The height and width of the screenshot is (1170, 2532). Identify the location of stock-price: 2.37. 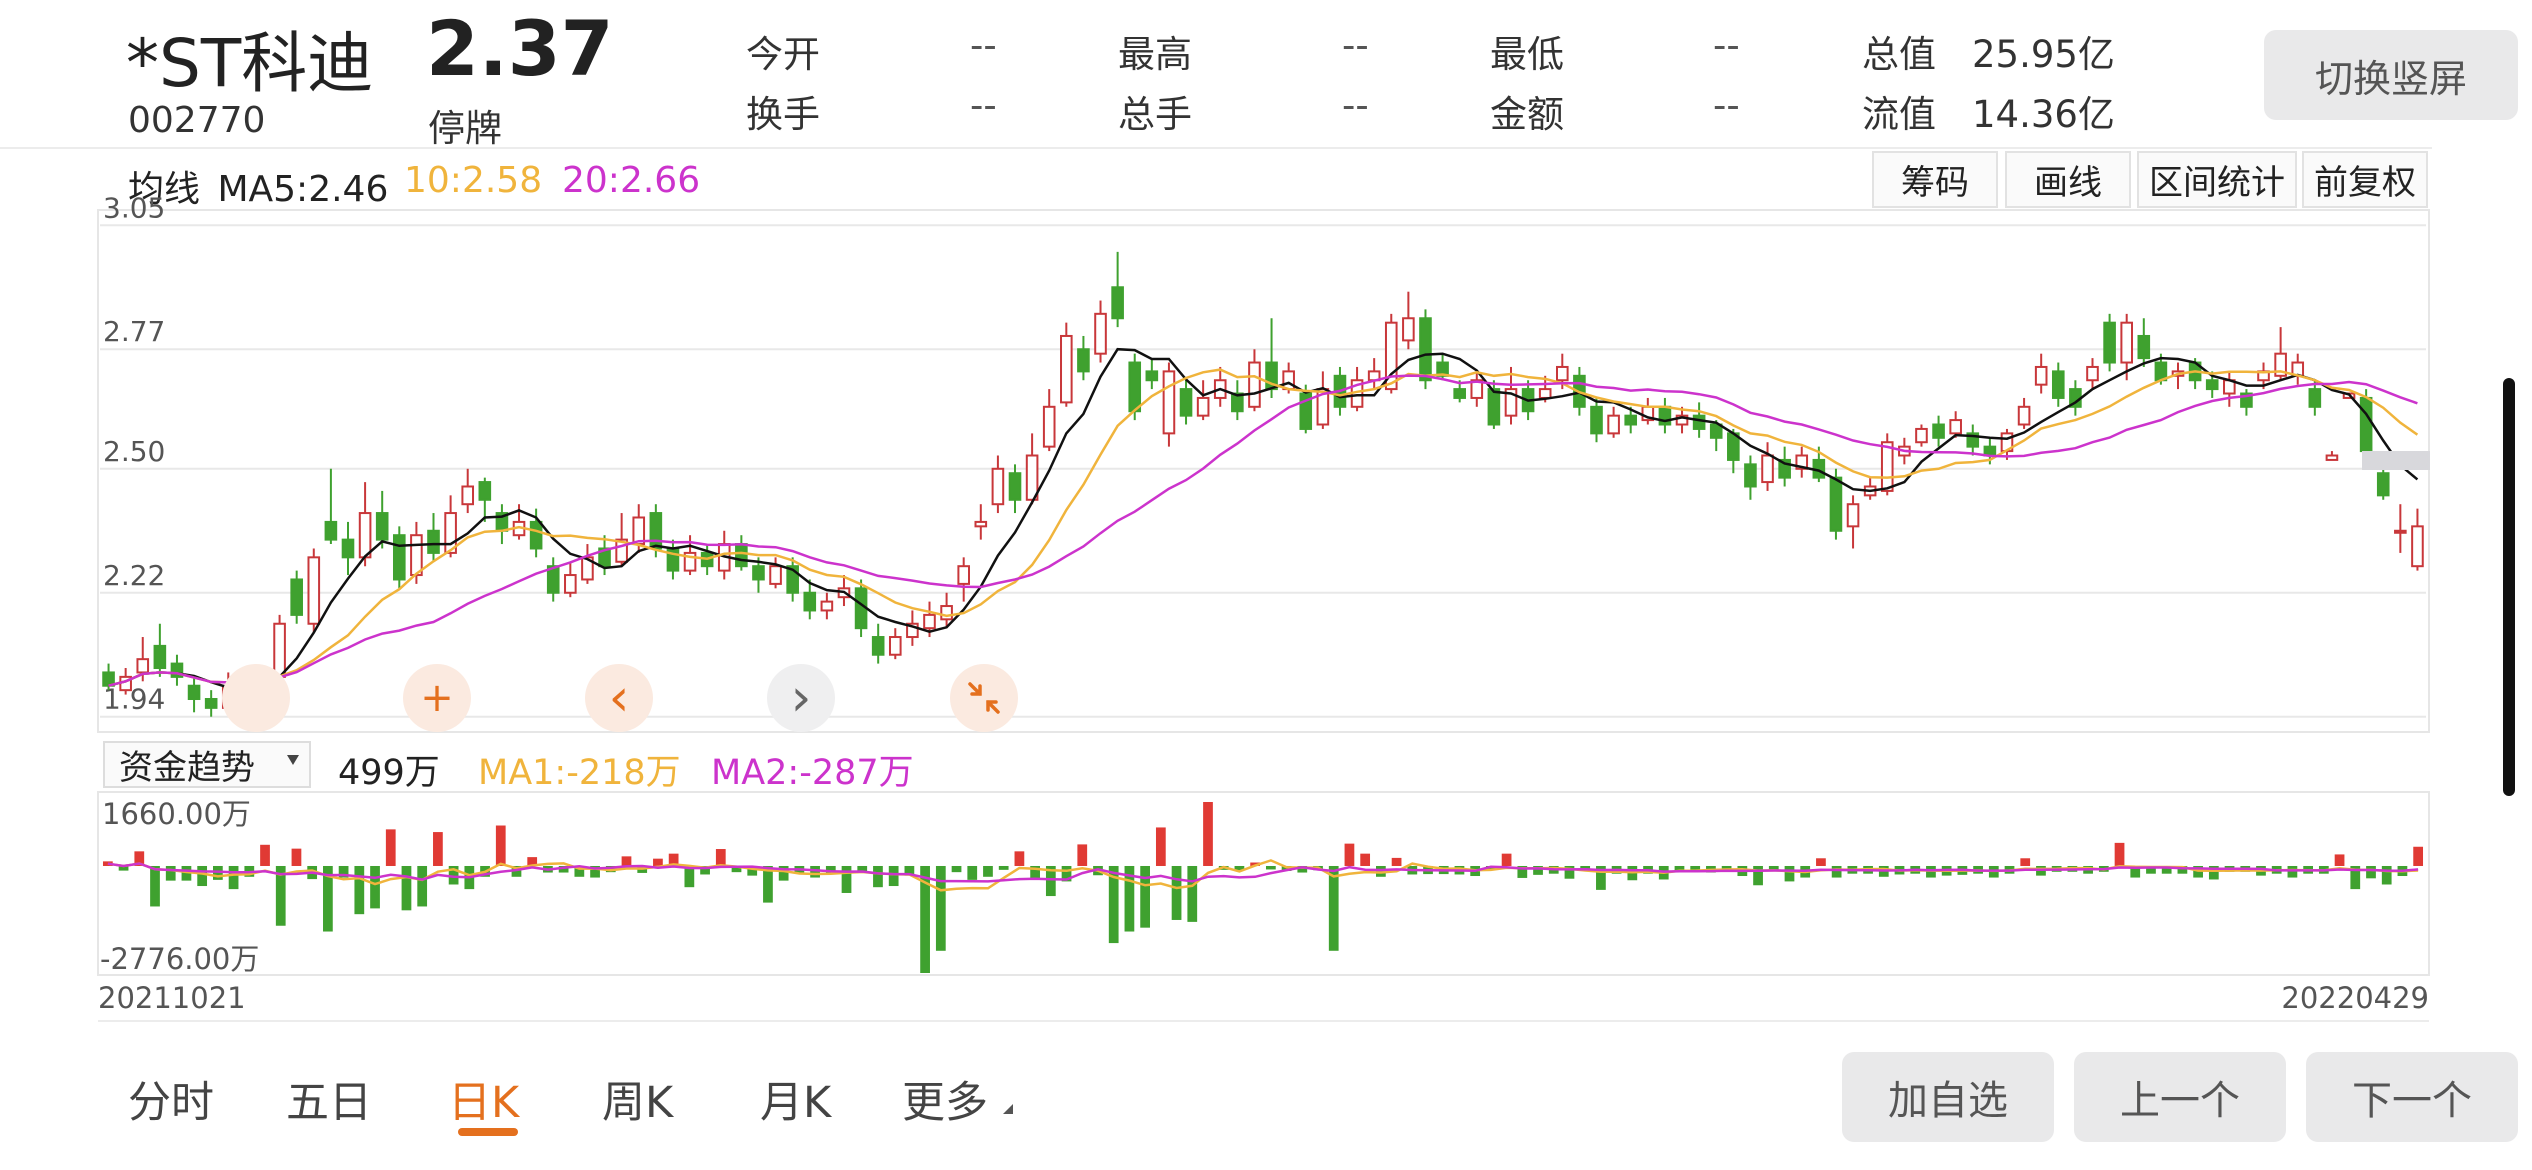
(520, 48).